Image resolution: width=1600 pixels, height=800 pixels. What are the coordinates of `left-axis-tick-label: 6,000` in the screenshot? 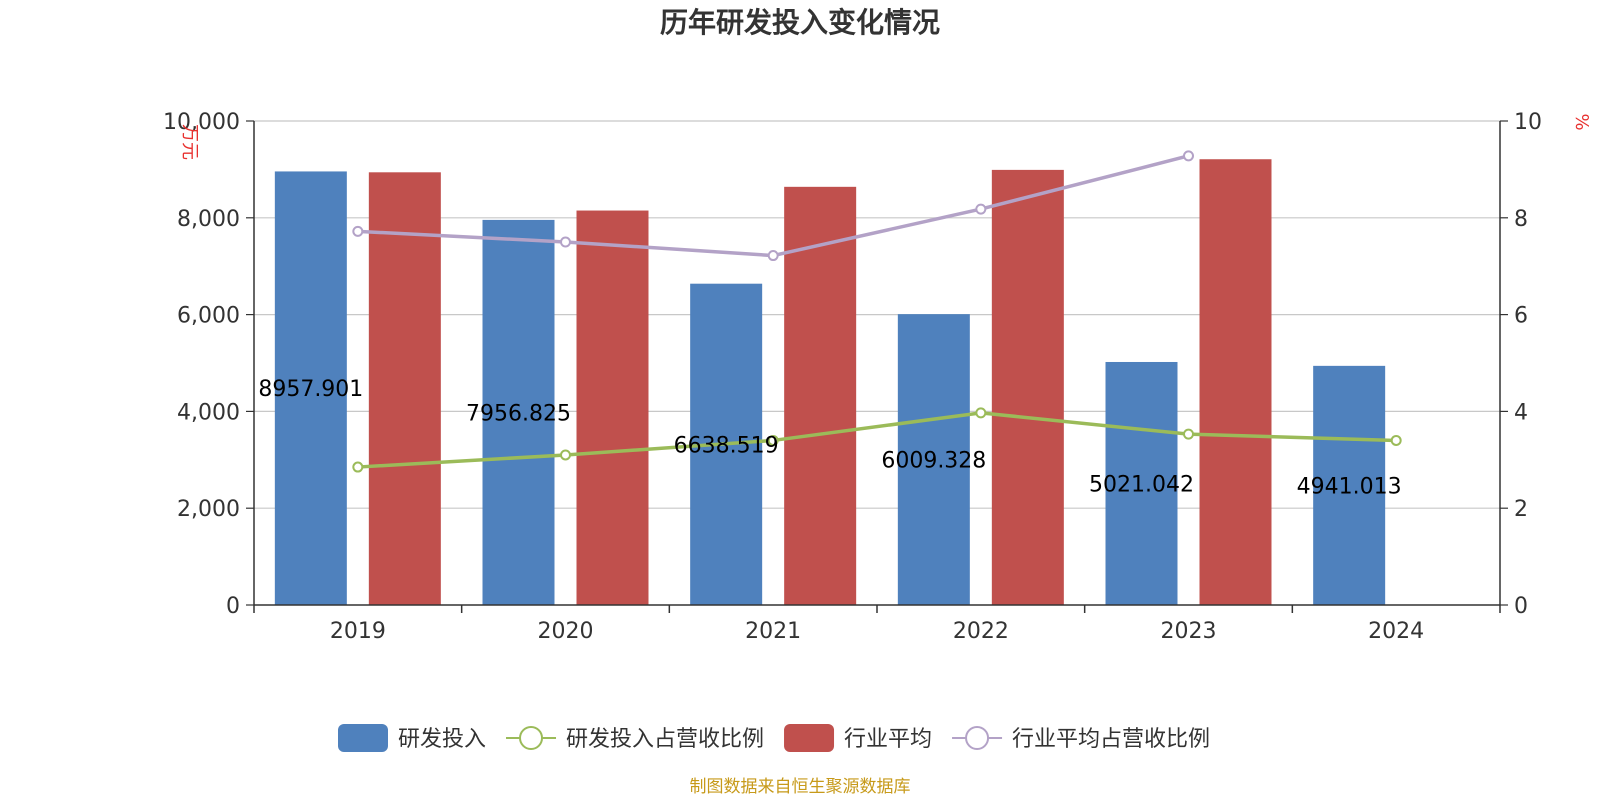 It's located at (208, 316).